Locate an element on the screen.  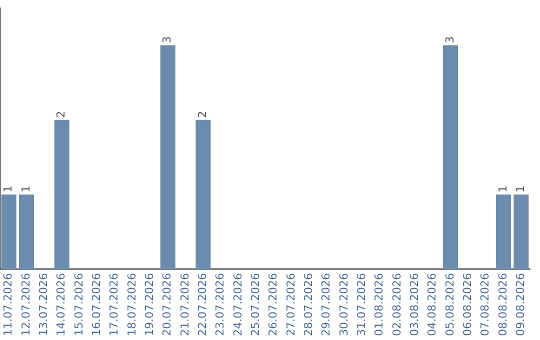
x-tick-label: 31.07.2026 is located at coordinates (361, 304).